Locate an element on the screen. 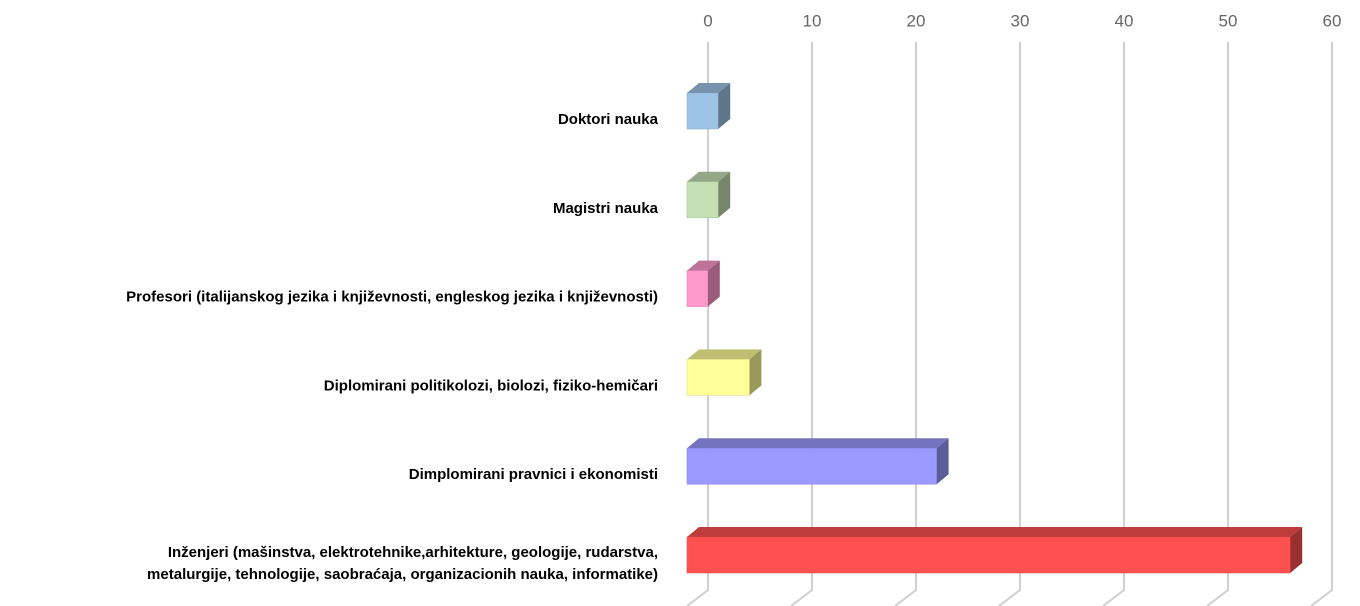 Image resolution: width=1360 pixels, height=606 pixels. y-tick-label: Doktori nauka is located at coordinates (608, 119).